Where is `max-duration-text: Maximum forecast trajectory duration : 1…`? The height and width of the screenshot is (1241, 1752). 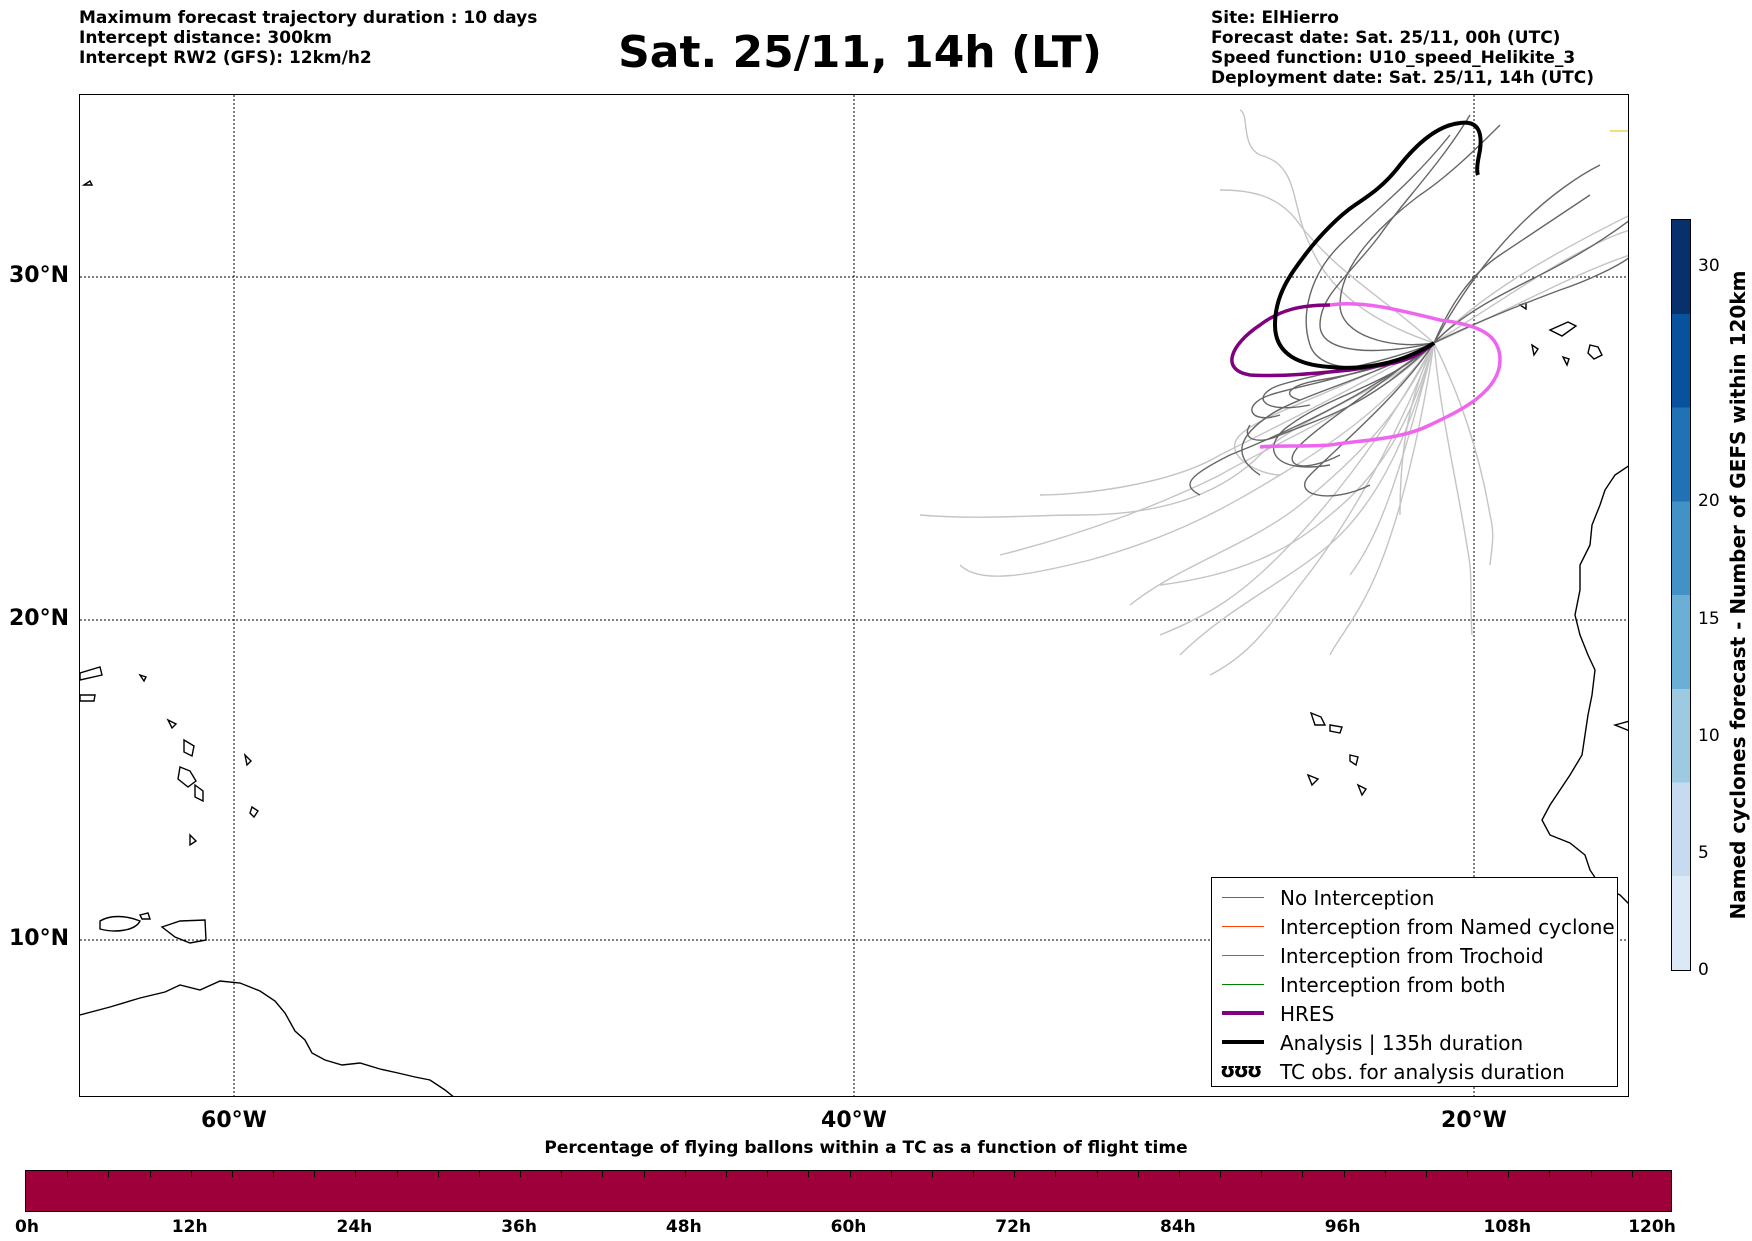
max-duration-text: Maximum forecast trajectory duration : 1… is located at coordinates (308, 18).